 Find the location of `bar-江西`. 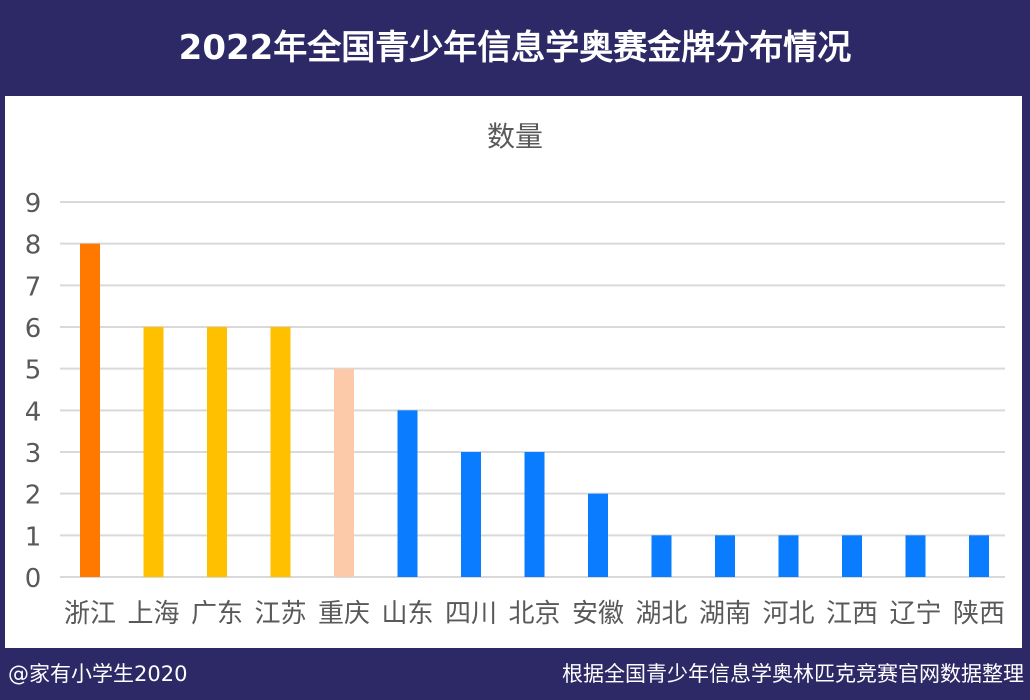

bar-江西 is located at coordinates (852, 556).